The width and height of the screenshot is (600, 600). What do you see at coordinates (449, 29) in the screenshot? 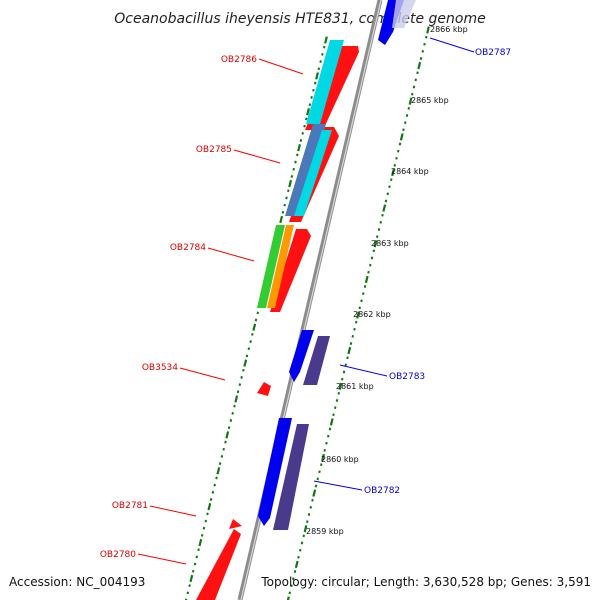
I see `kbp-label-2866: 2866 kbp` at bounding box center [449, 29].